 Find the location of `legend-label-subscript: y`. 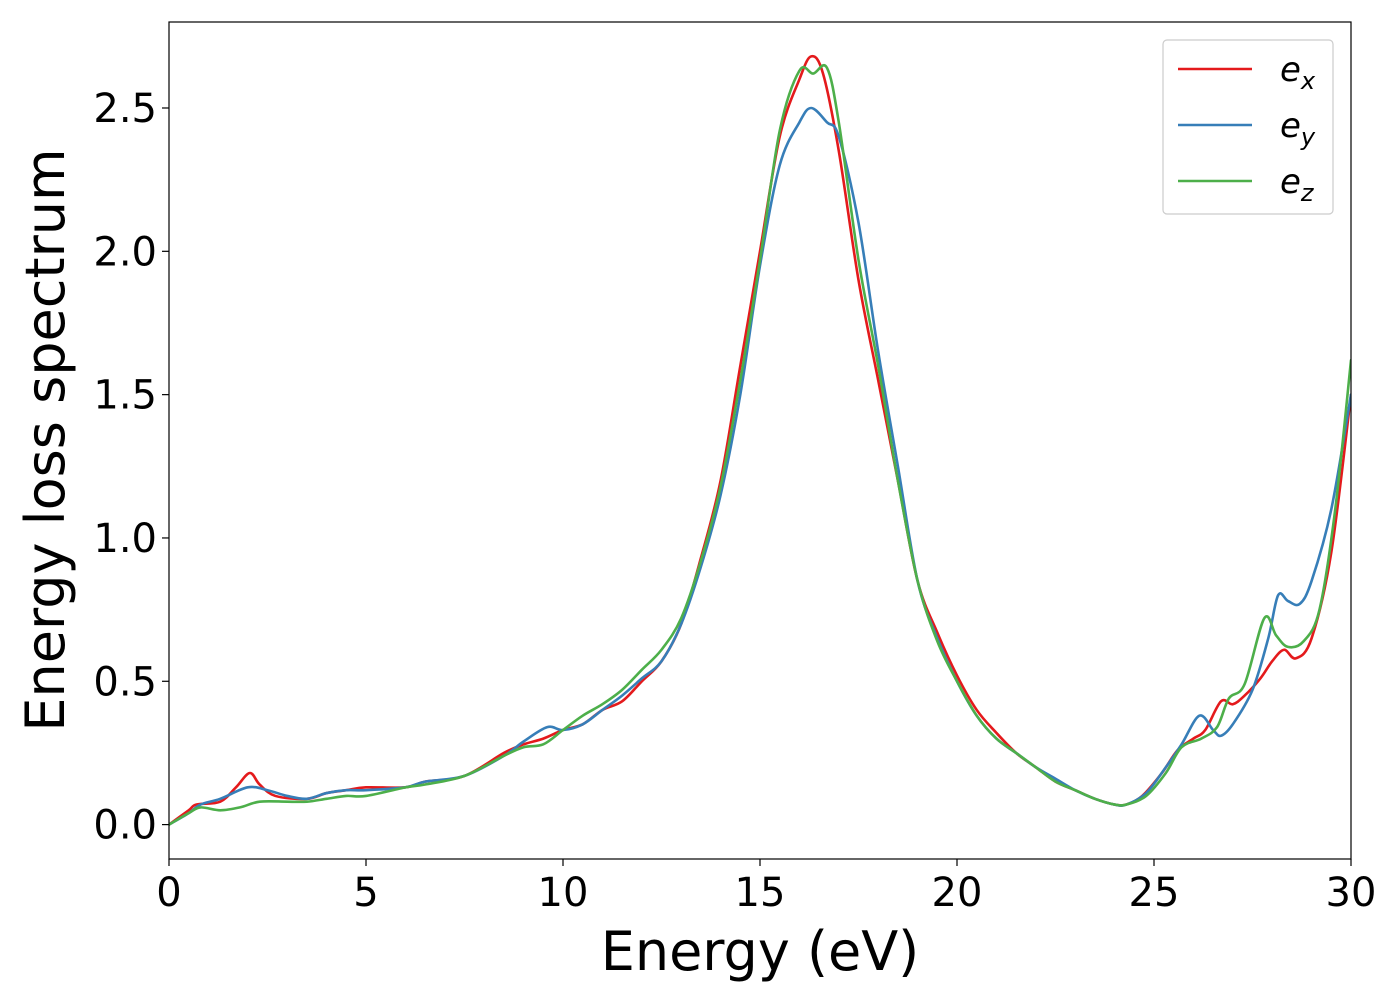

legend-label-subscript: y is located at coordinates (1308, 137).